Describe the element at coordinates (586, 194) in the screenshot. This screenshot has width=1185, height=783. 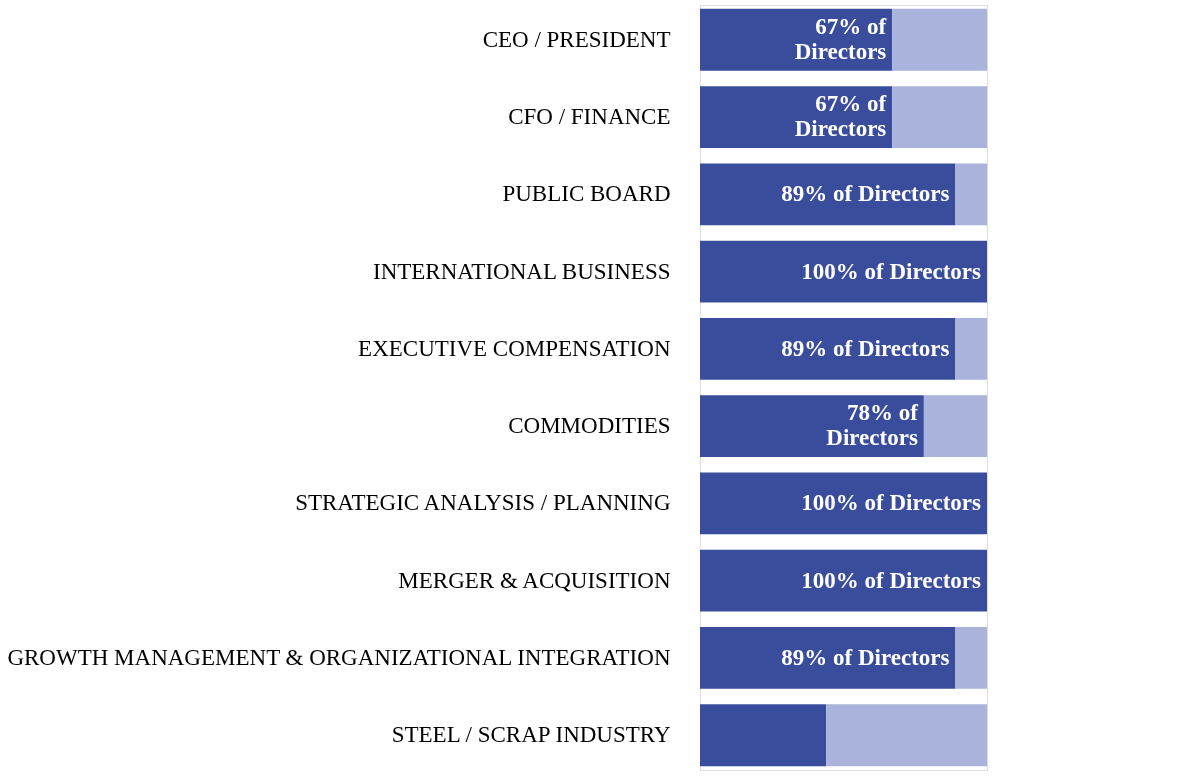
I see `y-tick-label: PUBLIC BOARD` at that location.